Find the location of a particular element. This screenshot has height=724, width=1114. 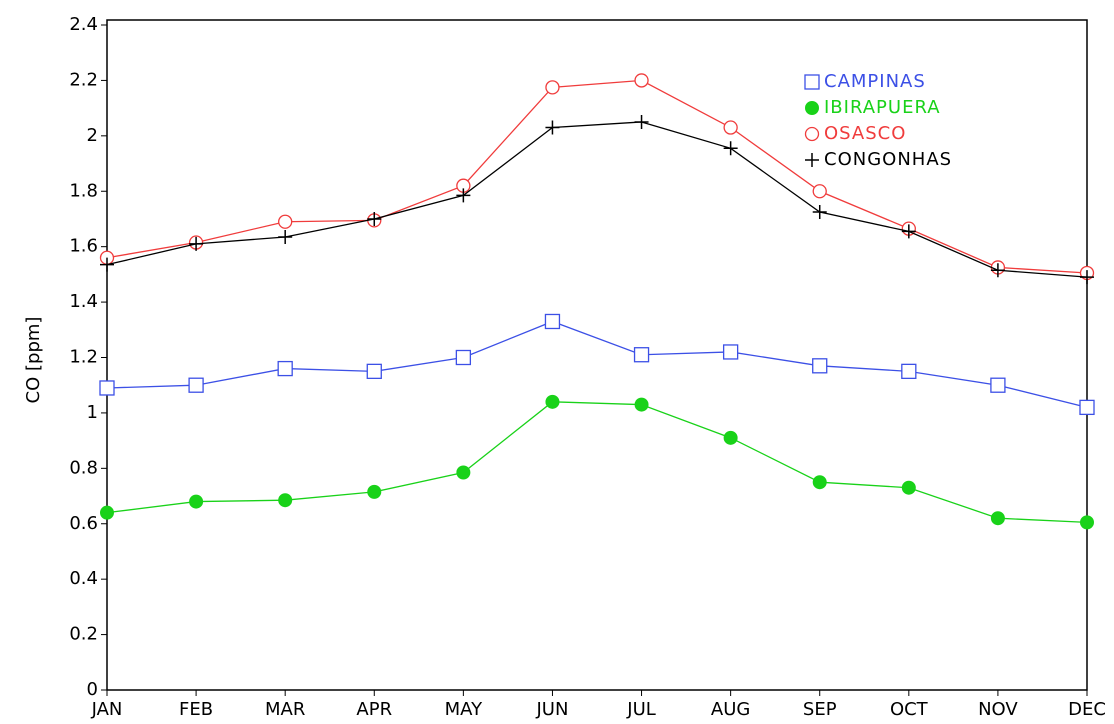

x-tick-label: OCT is located at coordinates (909, 709).